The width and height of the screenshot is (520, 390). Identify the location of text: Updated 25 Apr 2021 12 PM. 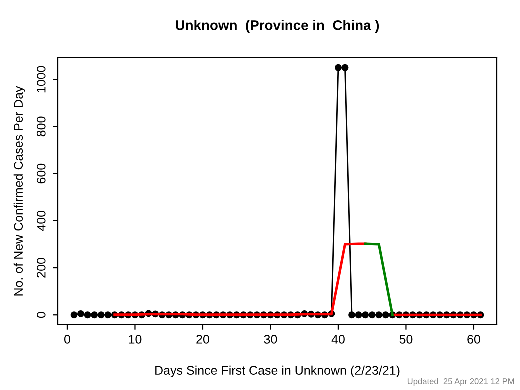
(461, 382).